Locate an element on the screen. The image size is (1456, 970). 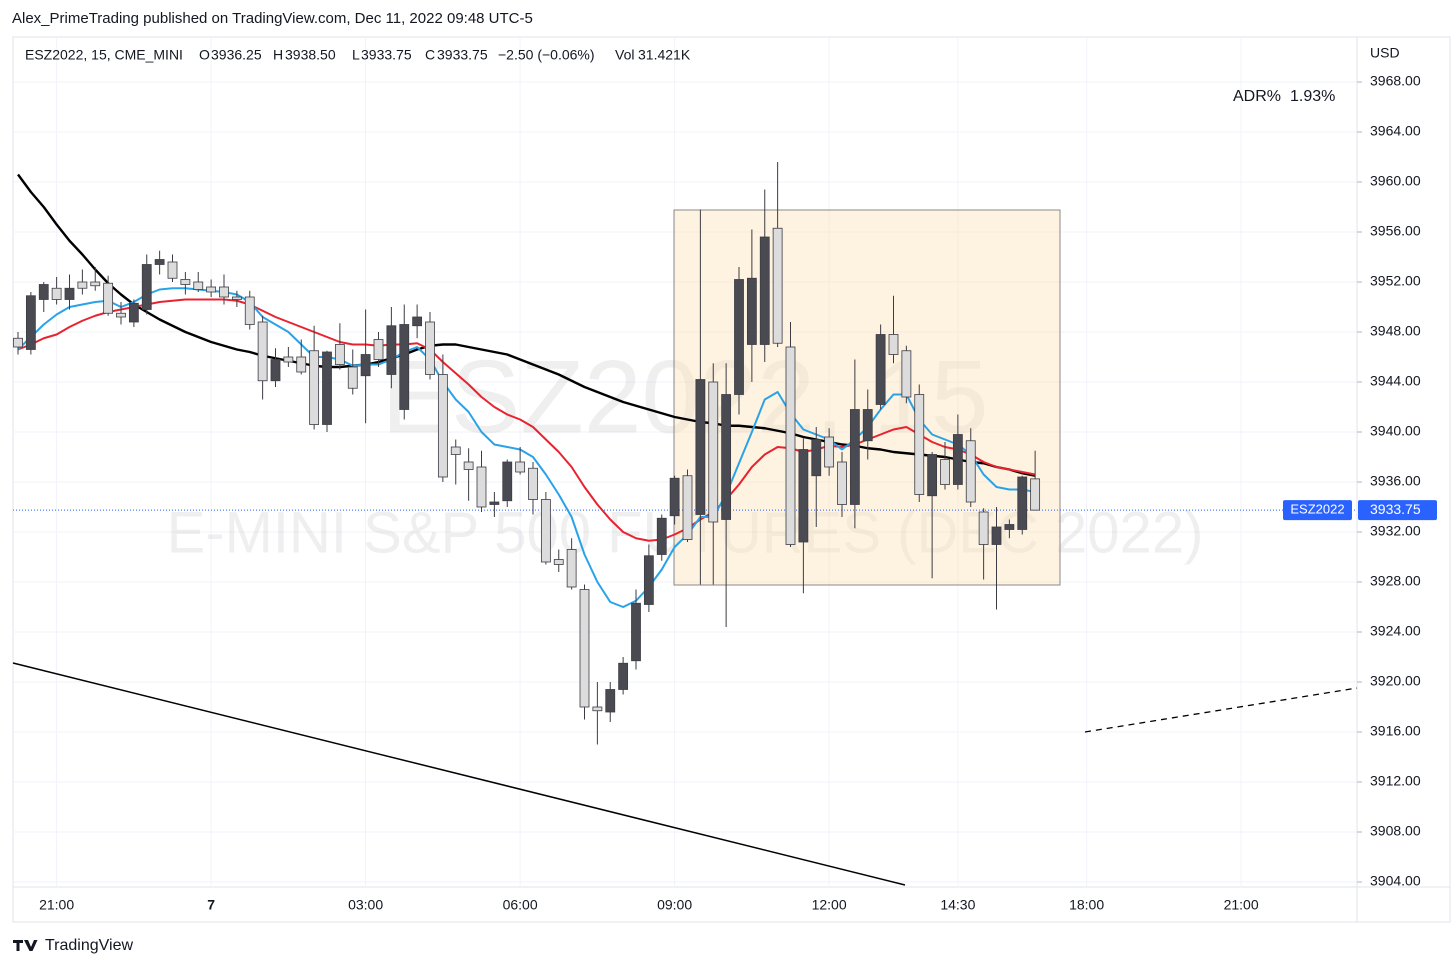
x-tick-label: 14:30 is located at coordinates (957, 905).